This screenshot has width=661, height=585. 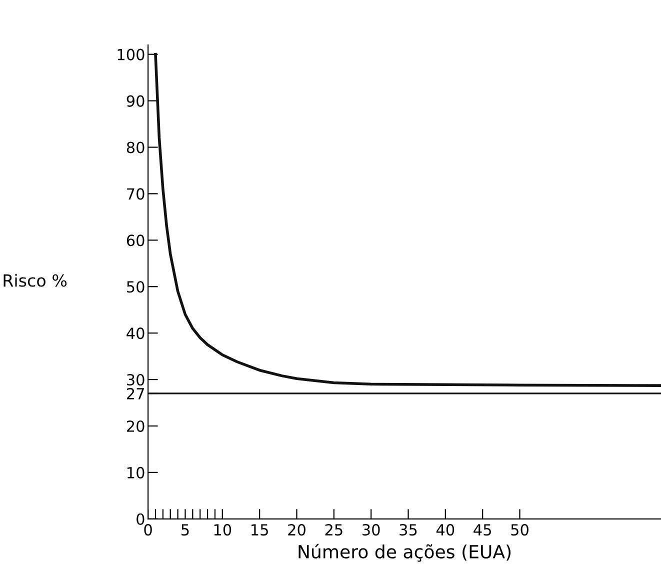 What do you see at coordinates (408, 530) in the screenshot?
I see `x-tick-label: 35` at bounding box center [408, 530].